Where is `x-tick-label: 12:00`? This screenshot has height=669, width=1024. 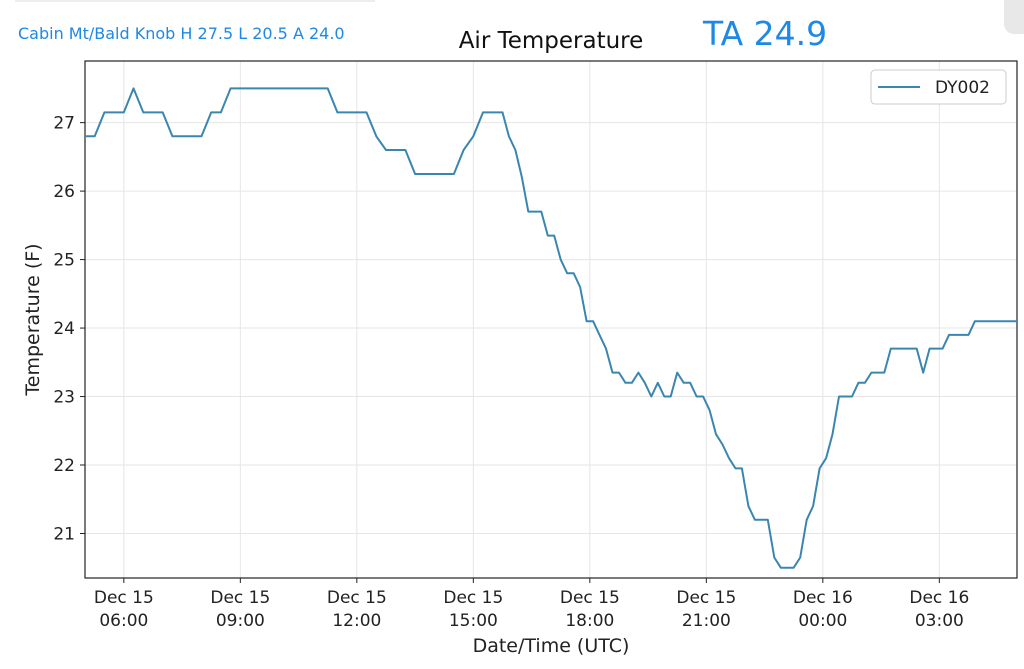
x-tick-label: 12:00 is located at coordinates (356, 621).